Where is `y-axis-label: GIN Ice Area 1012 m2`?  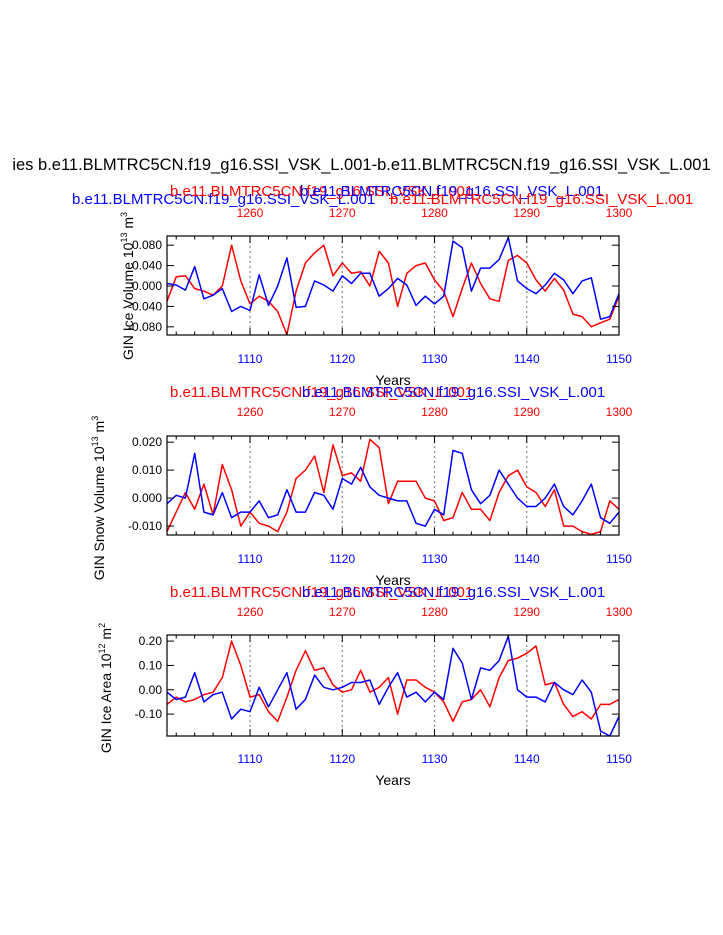 y-axis-label: GIN Ice Area 1012 m2 is located at coordinates (105, 688).